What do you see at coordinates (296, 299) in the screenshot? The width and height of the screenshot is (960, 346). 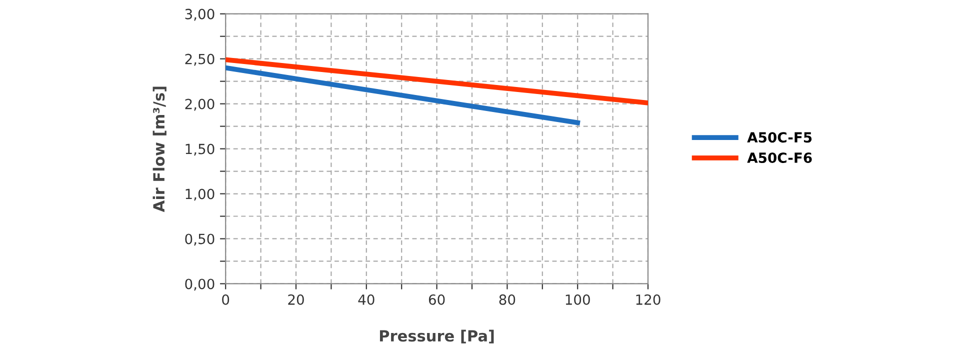 I see `x-tick-label: 20` at bounding box center [296, 299].